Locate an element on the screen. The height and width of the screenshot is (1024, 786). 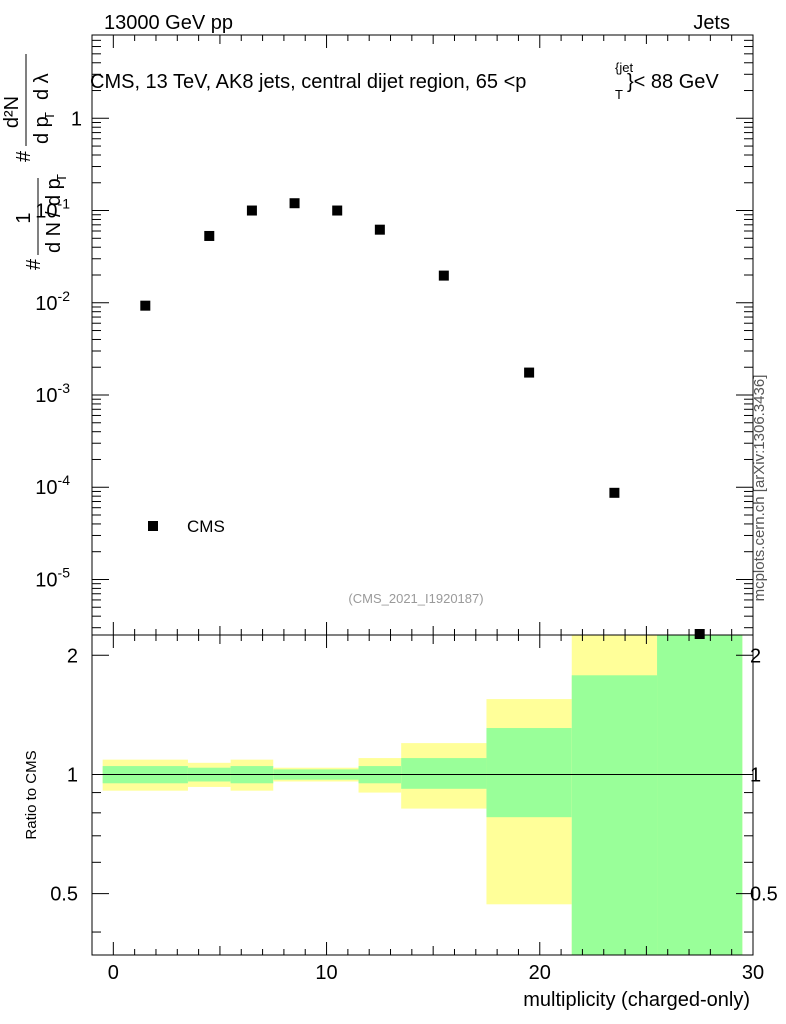
ylabel-hash2: # is located at coordinates (24, 156).